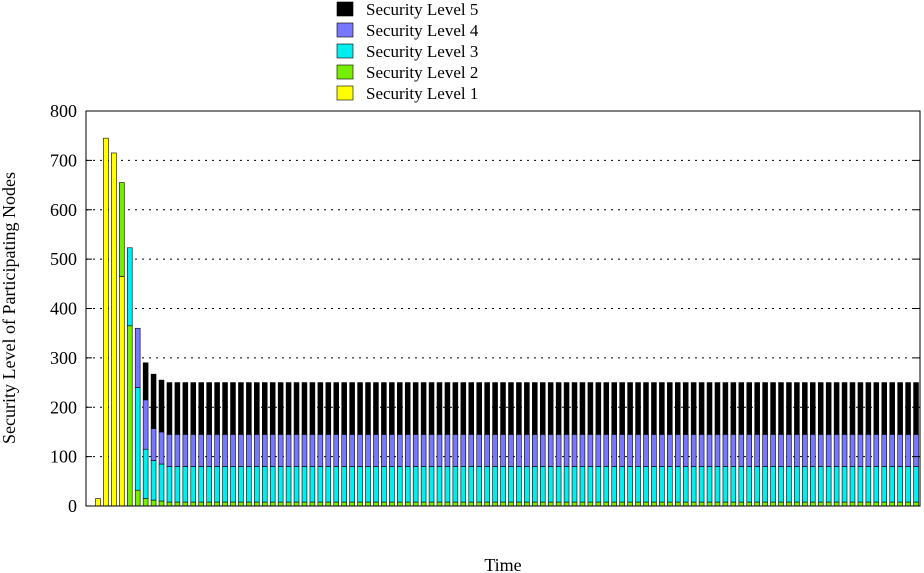 This screenshot has height=573, width=924. Describe the element at coordinates (63, 407) in the screenshot. I see `y-tick-label: 200` at that location.